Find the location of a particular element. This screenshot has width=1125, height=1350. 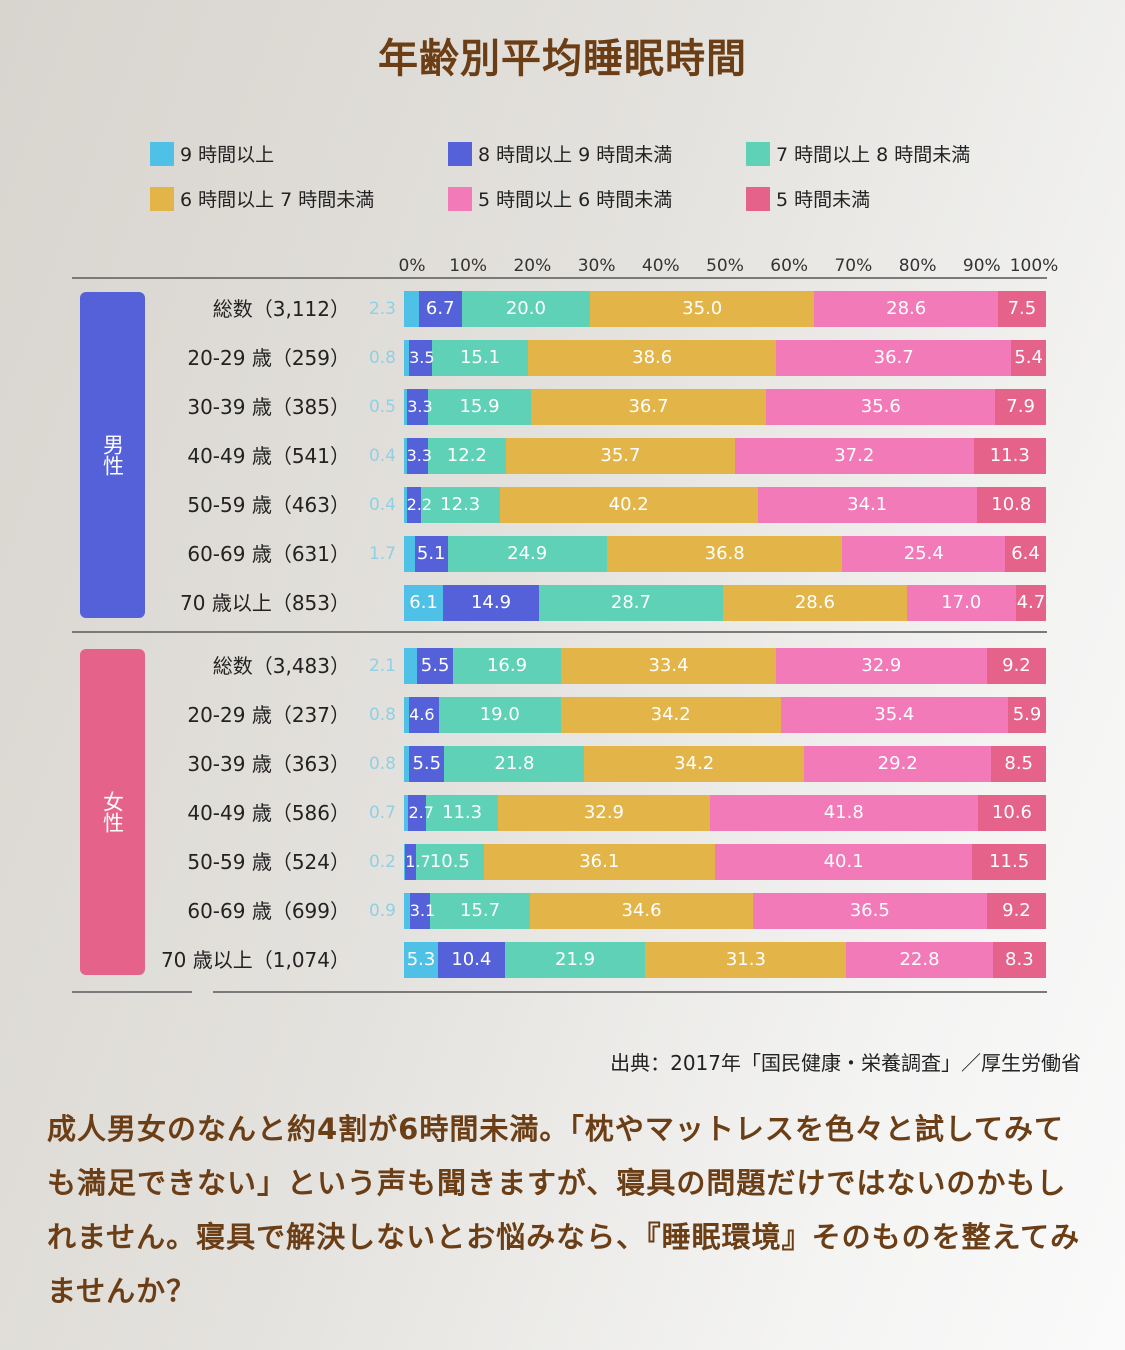

bar-segment: 2.7 is located at coordinates (421, 813).